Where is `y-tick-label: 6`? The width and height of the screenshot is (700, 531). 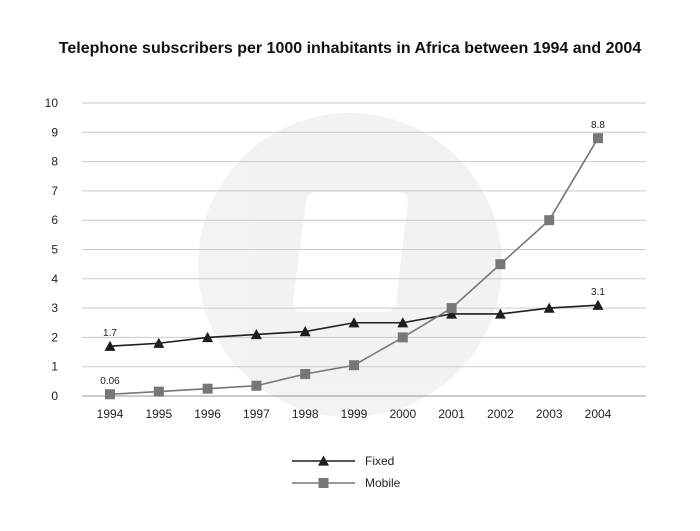 y-tick-label: 6 is located at coordinates (54, 220).